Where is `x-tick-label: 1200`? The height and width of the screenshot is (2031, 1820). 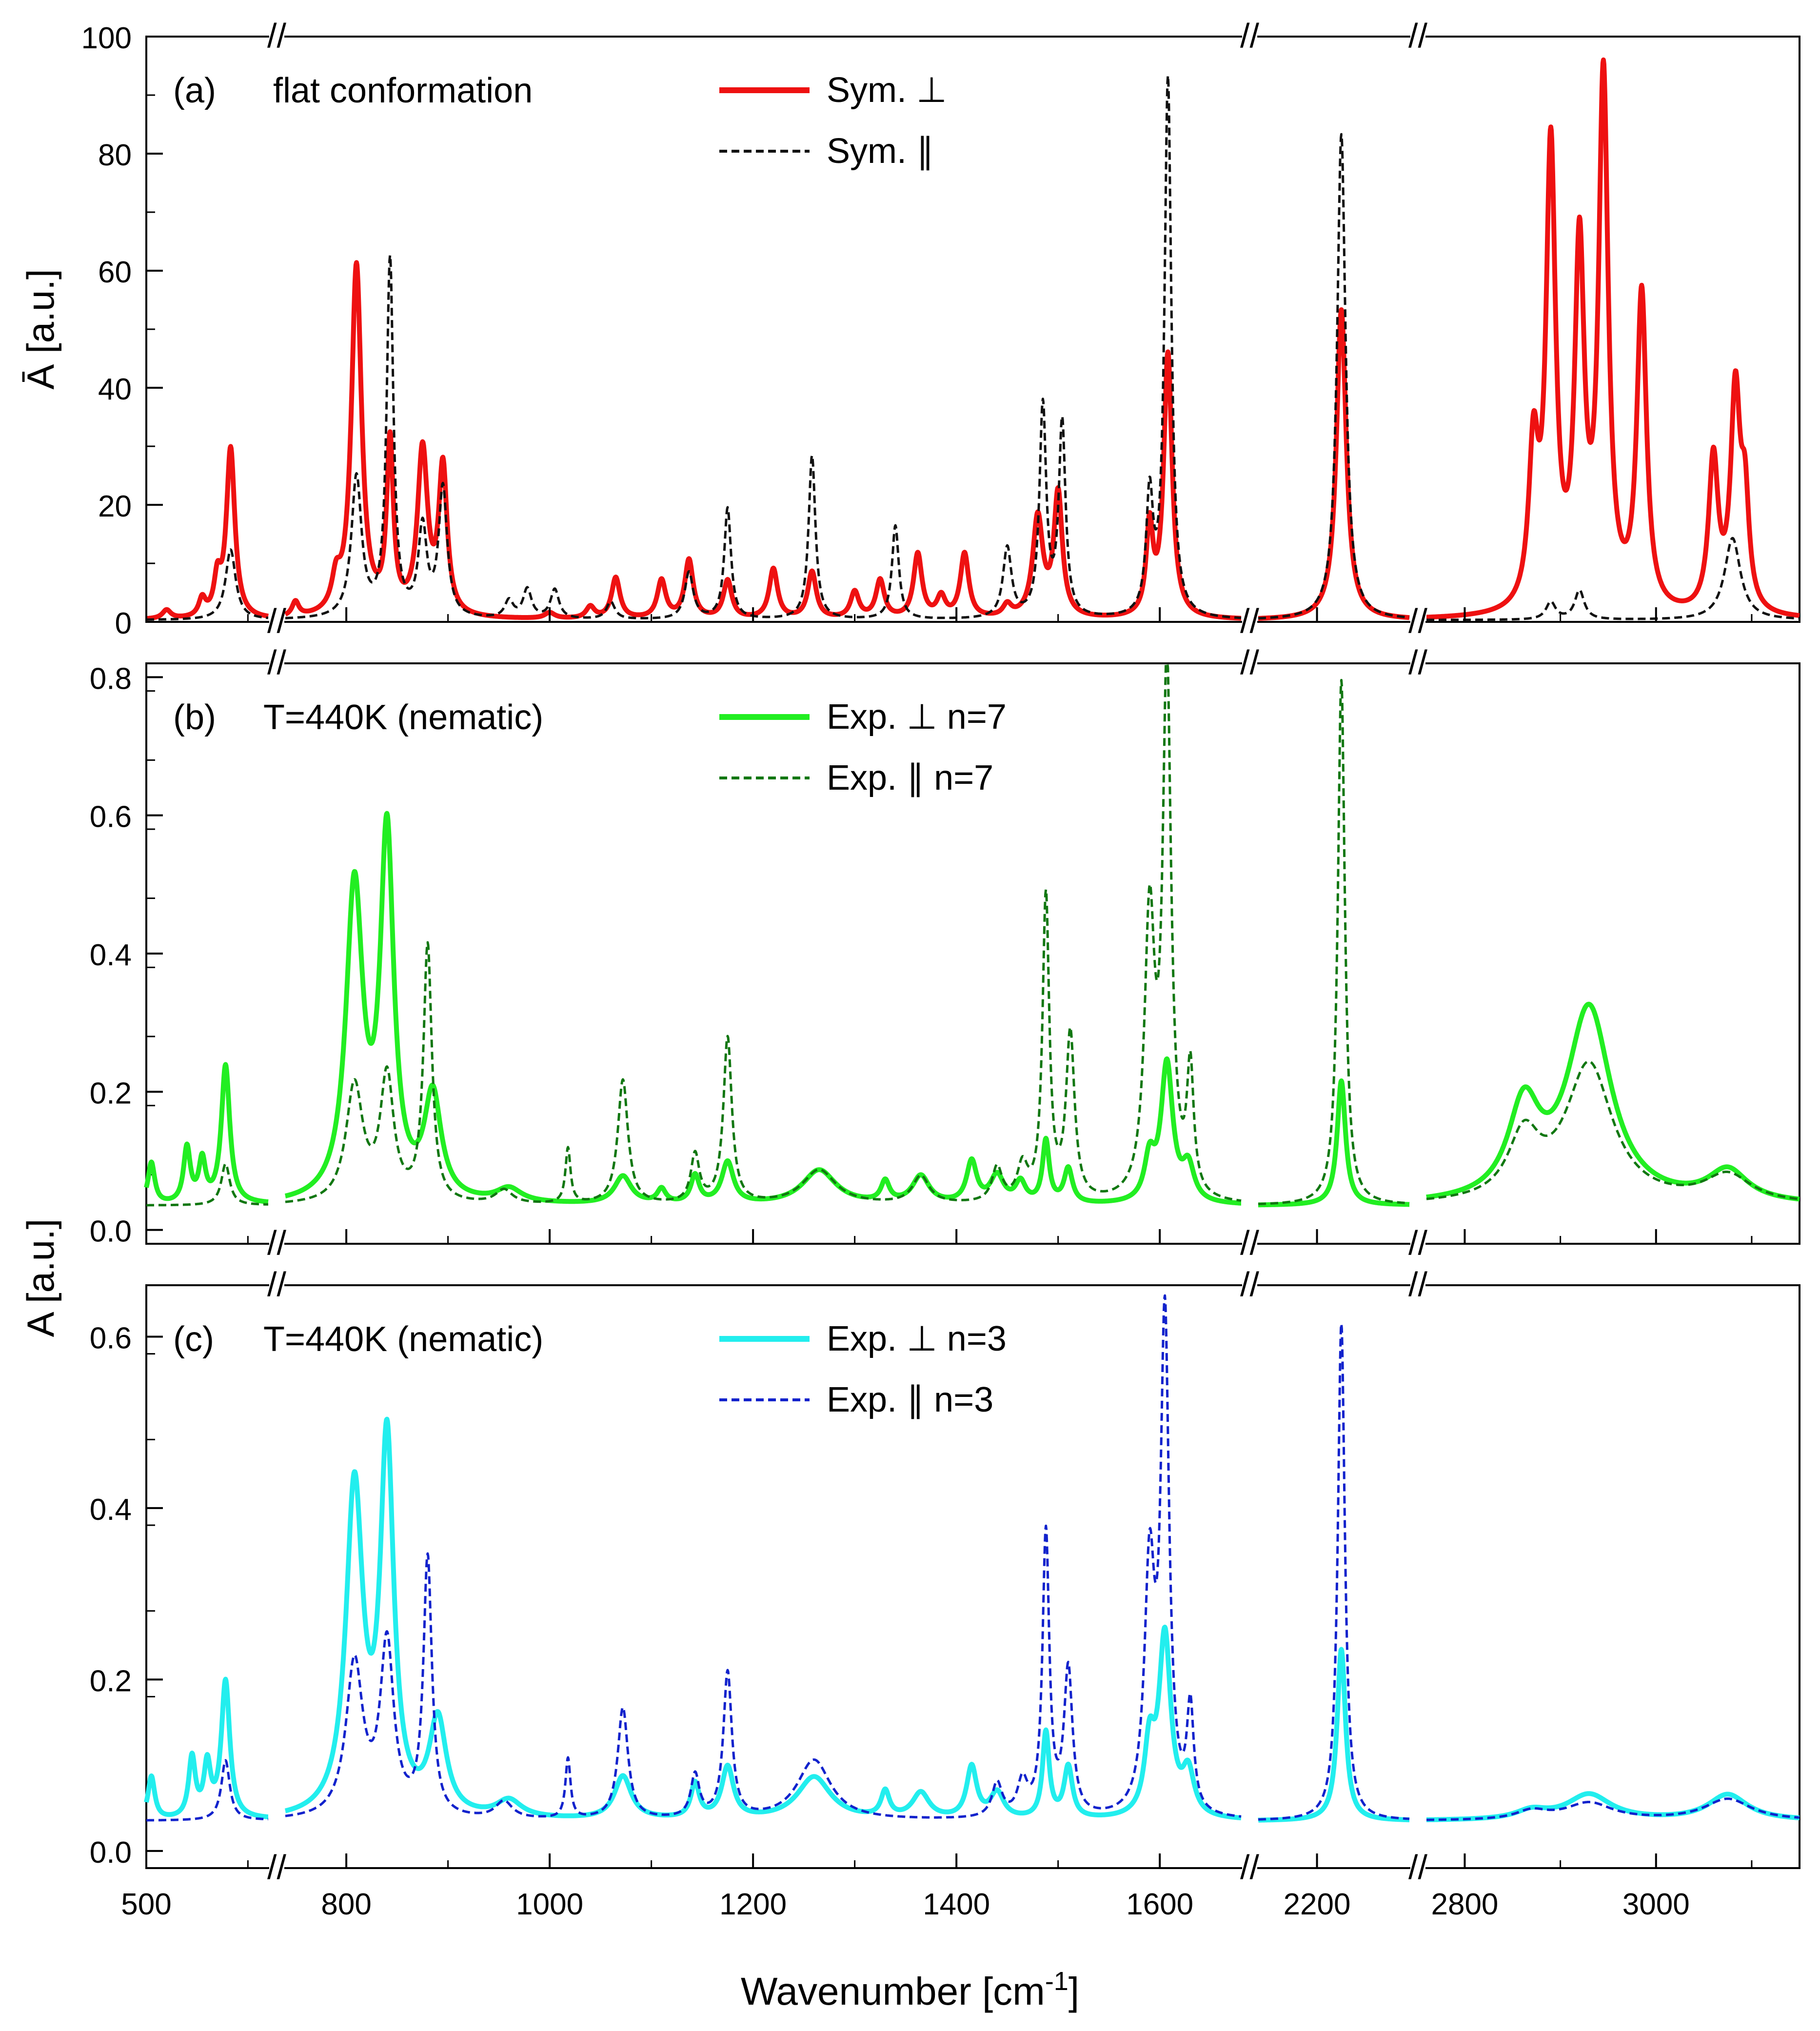 x-tick-label: 1200 is located at coordinates (753, 1904).